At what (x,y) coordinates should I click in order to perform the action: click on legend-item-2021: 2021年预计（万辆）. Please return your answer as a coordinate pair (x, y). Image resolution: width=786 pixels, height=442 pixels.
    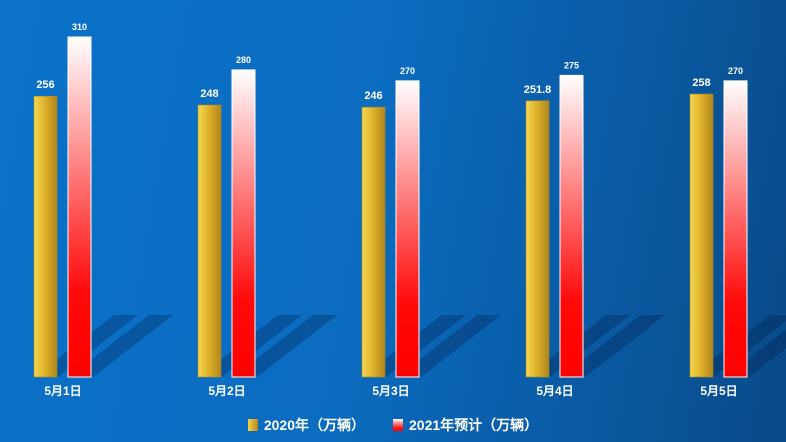
    Looking at the image, I should click on (465, 425).